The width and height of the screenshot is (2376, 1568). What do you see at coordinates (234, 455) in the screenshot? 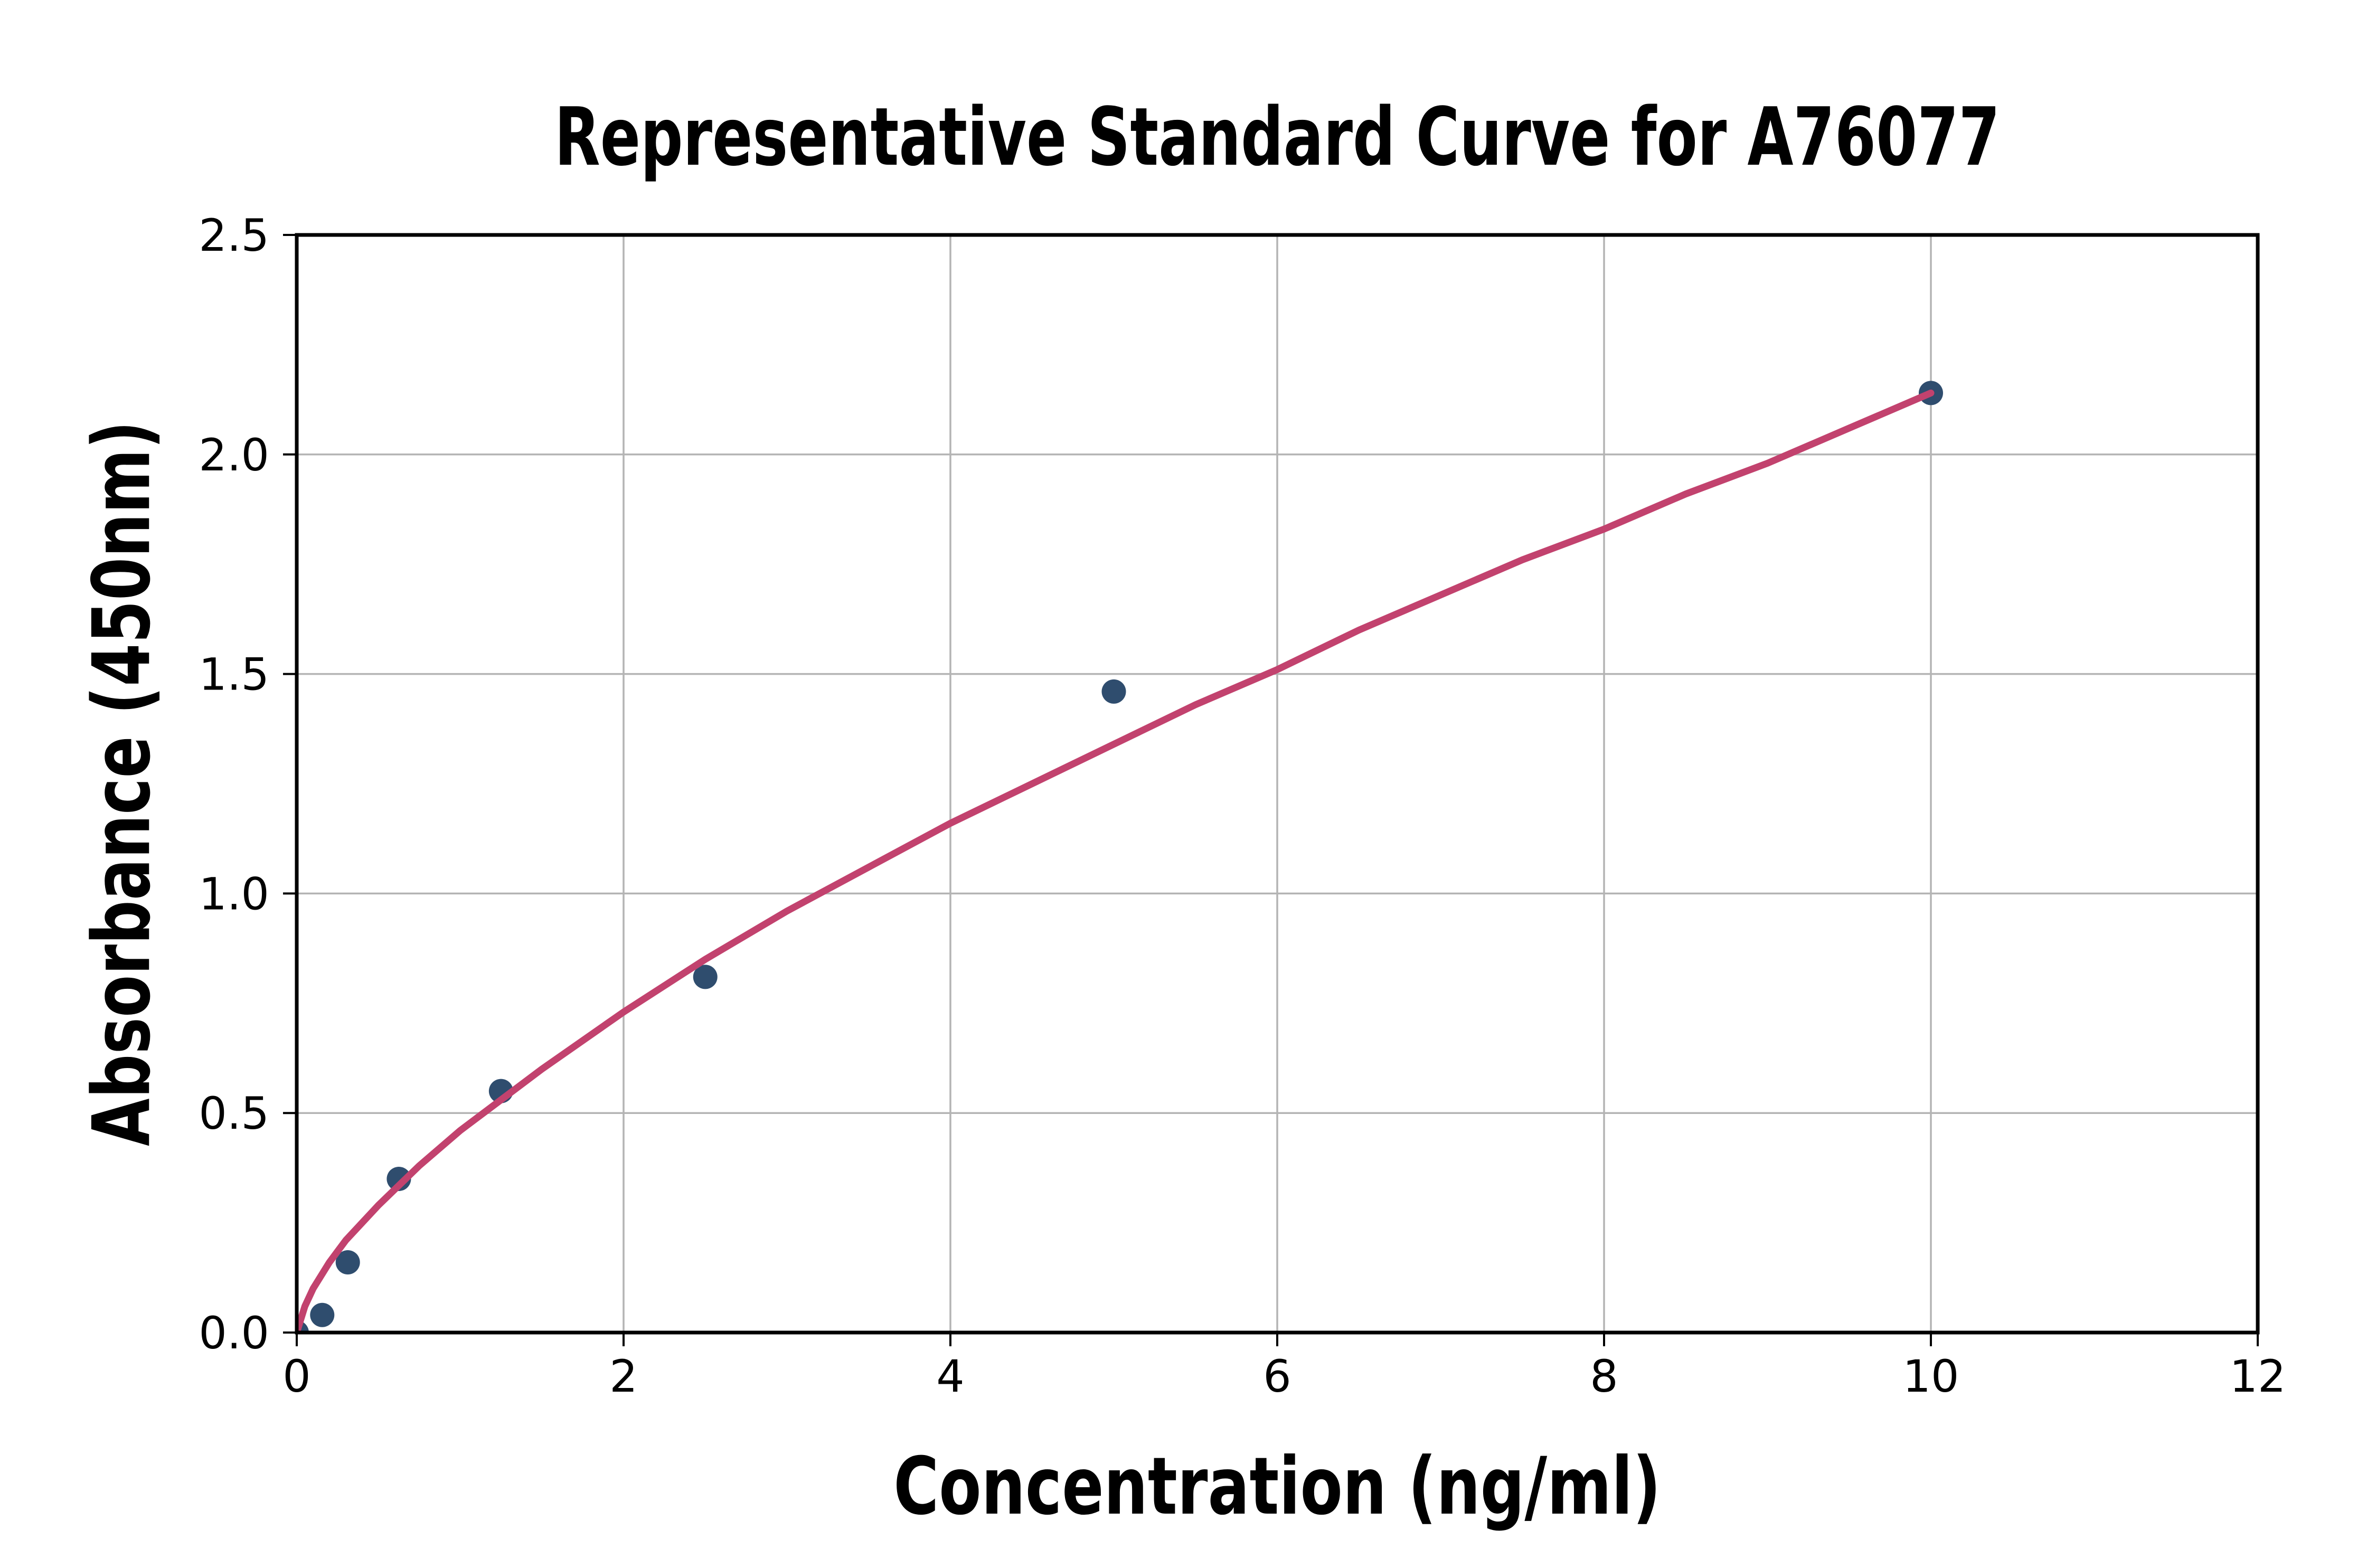
I see `y-tick-label: 2.0` at bounding box center [234, 455].